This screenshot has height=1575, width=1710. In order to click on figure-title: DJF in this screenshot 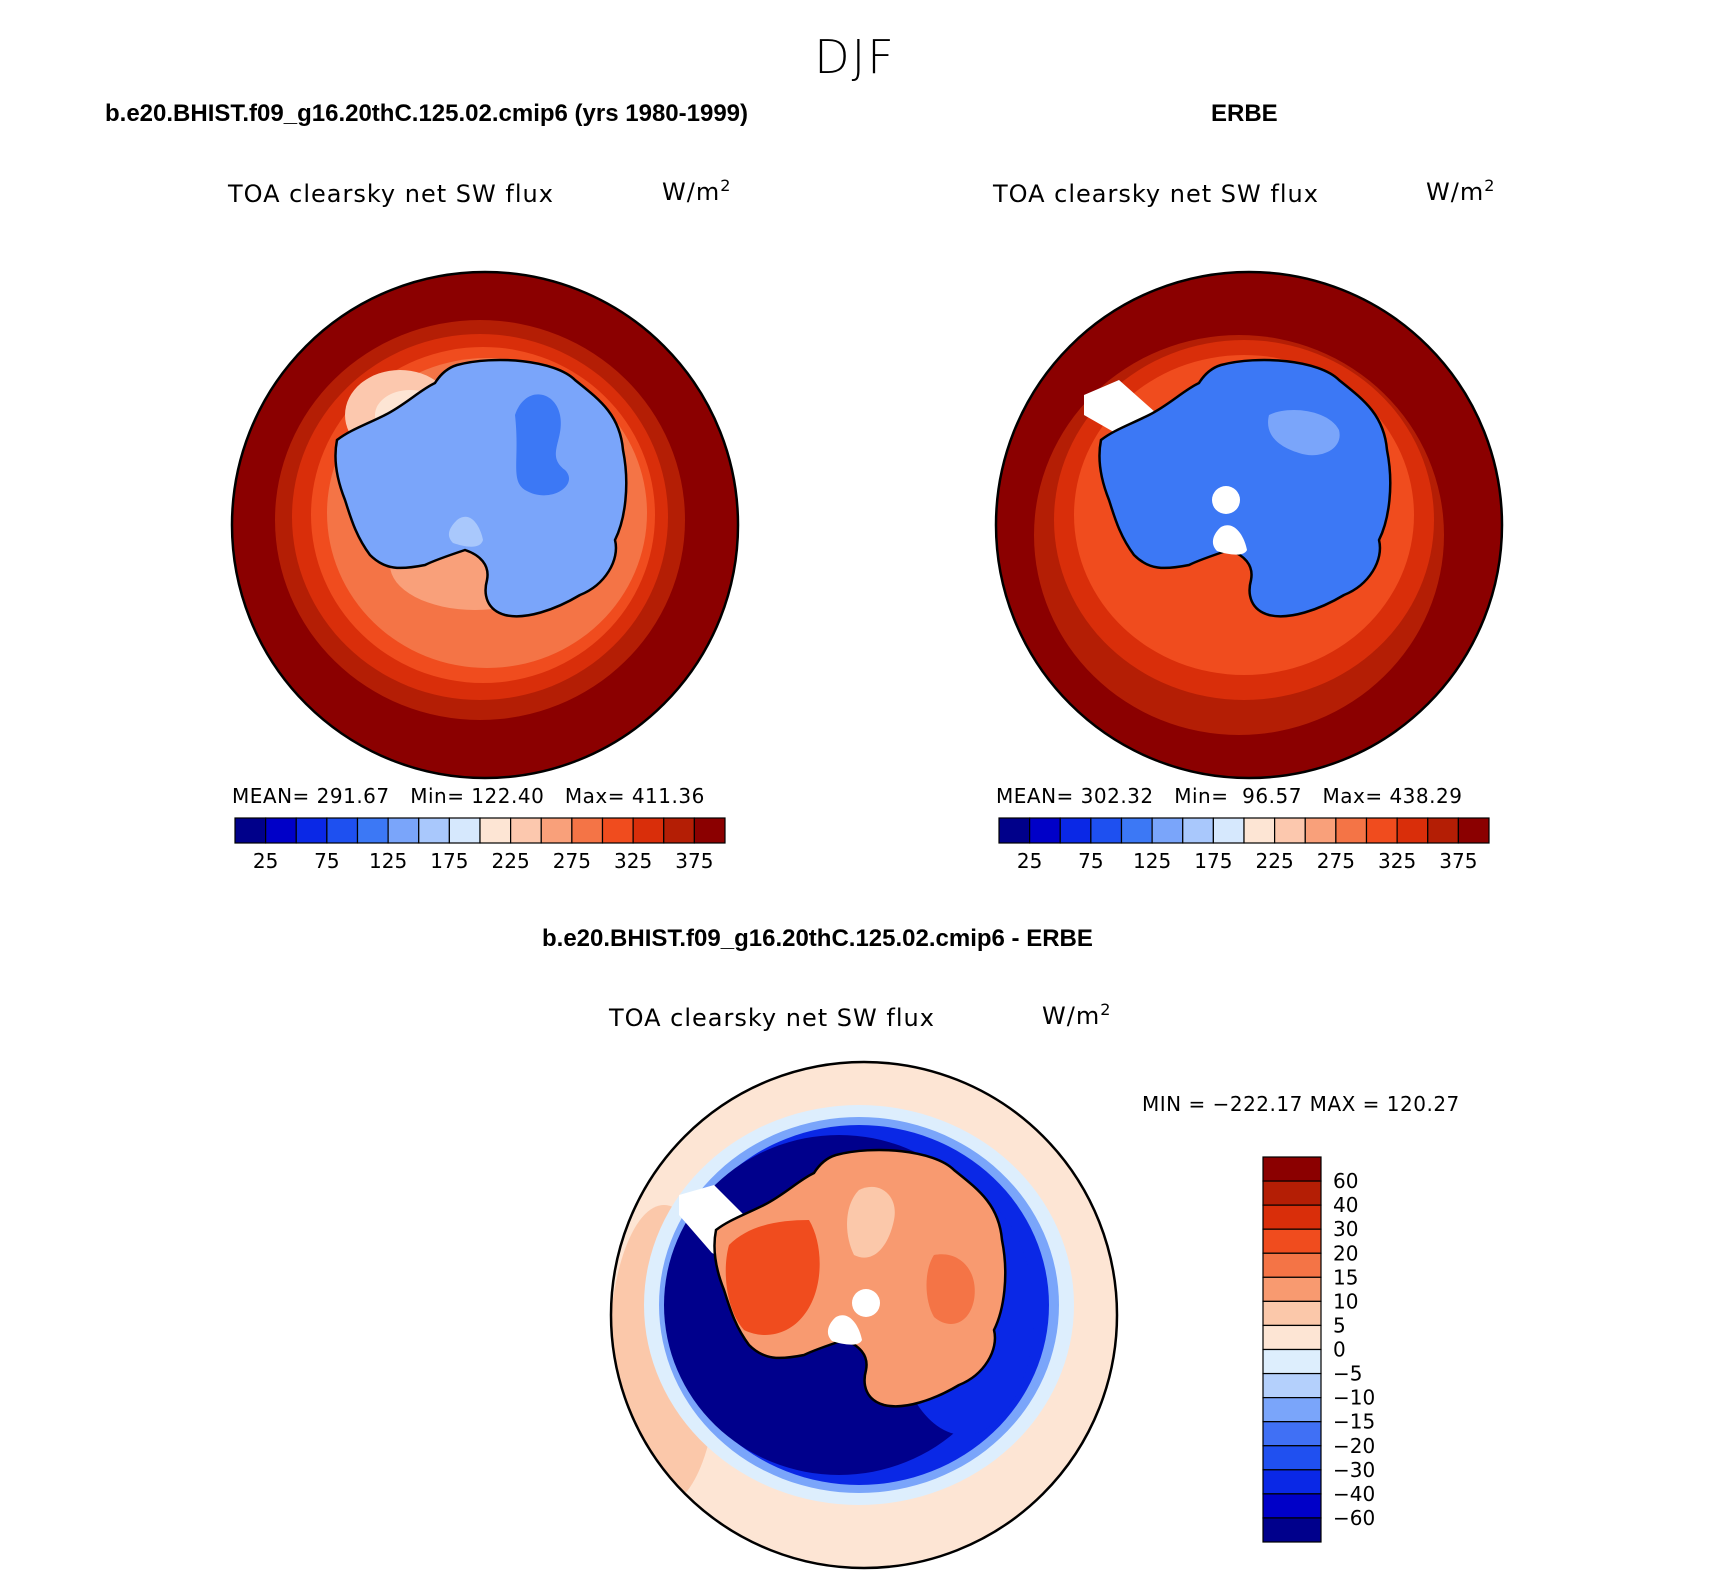, I will do `click(855, 57)`.